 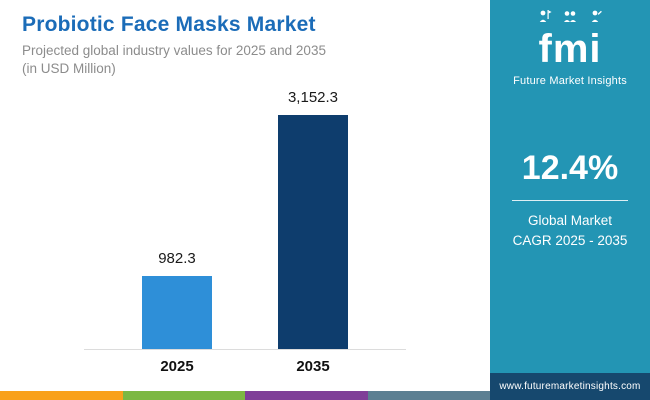 I want to click on cagr-divider, so click(x=570, y=200).